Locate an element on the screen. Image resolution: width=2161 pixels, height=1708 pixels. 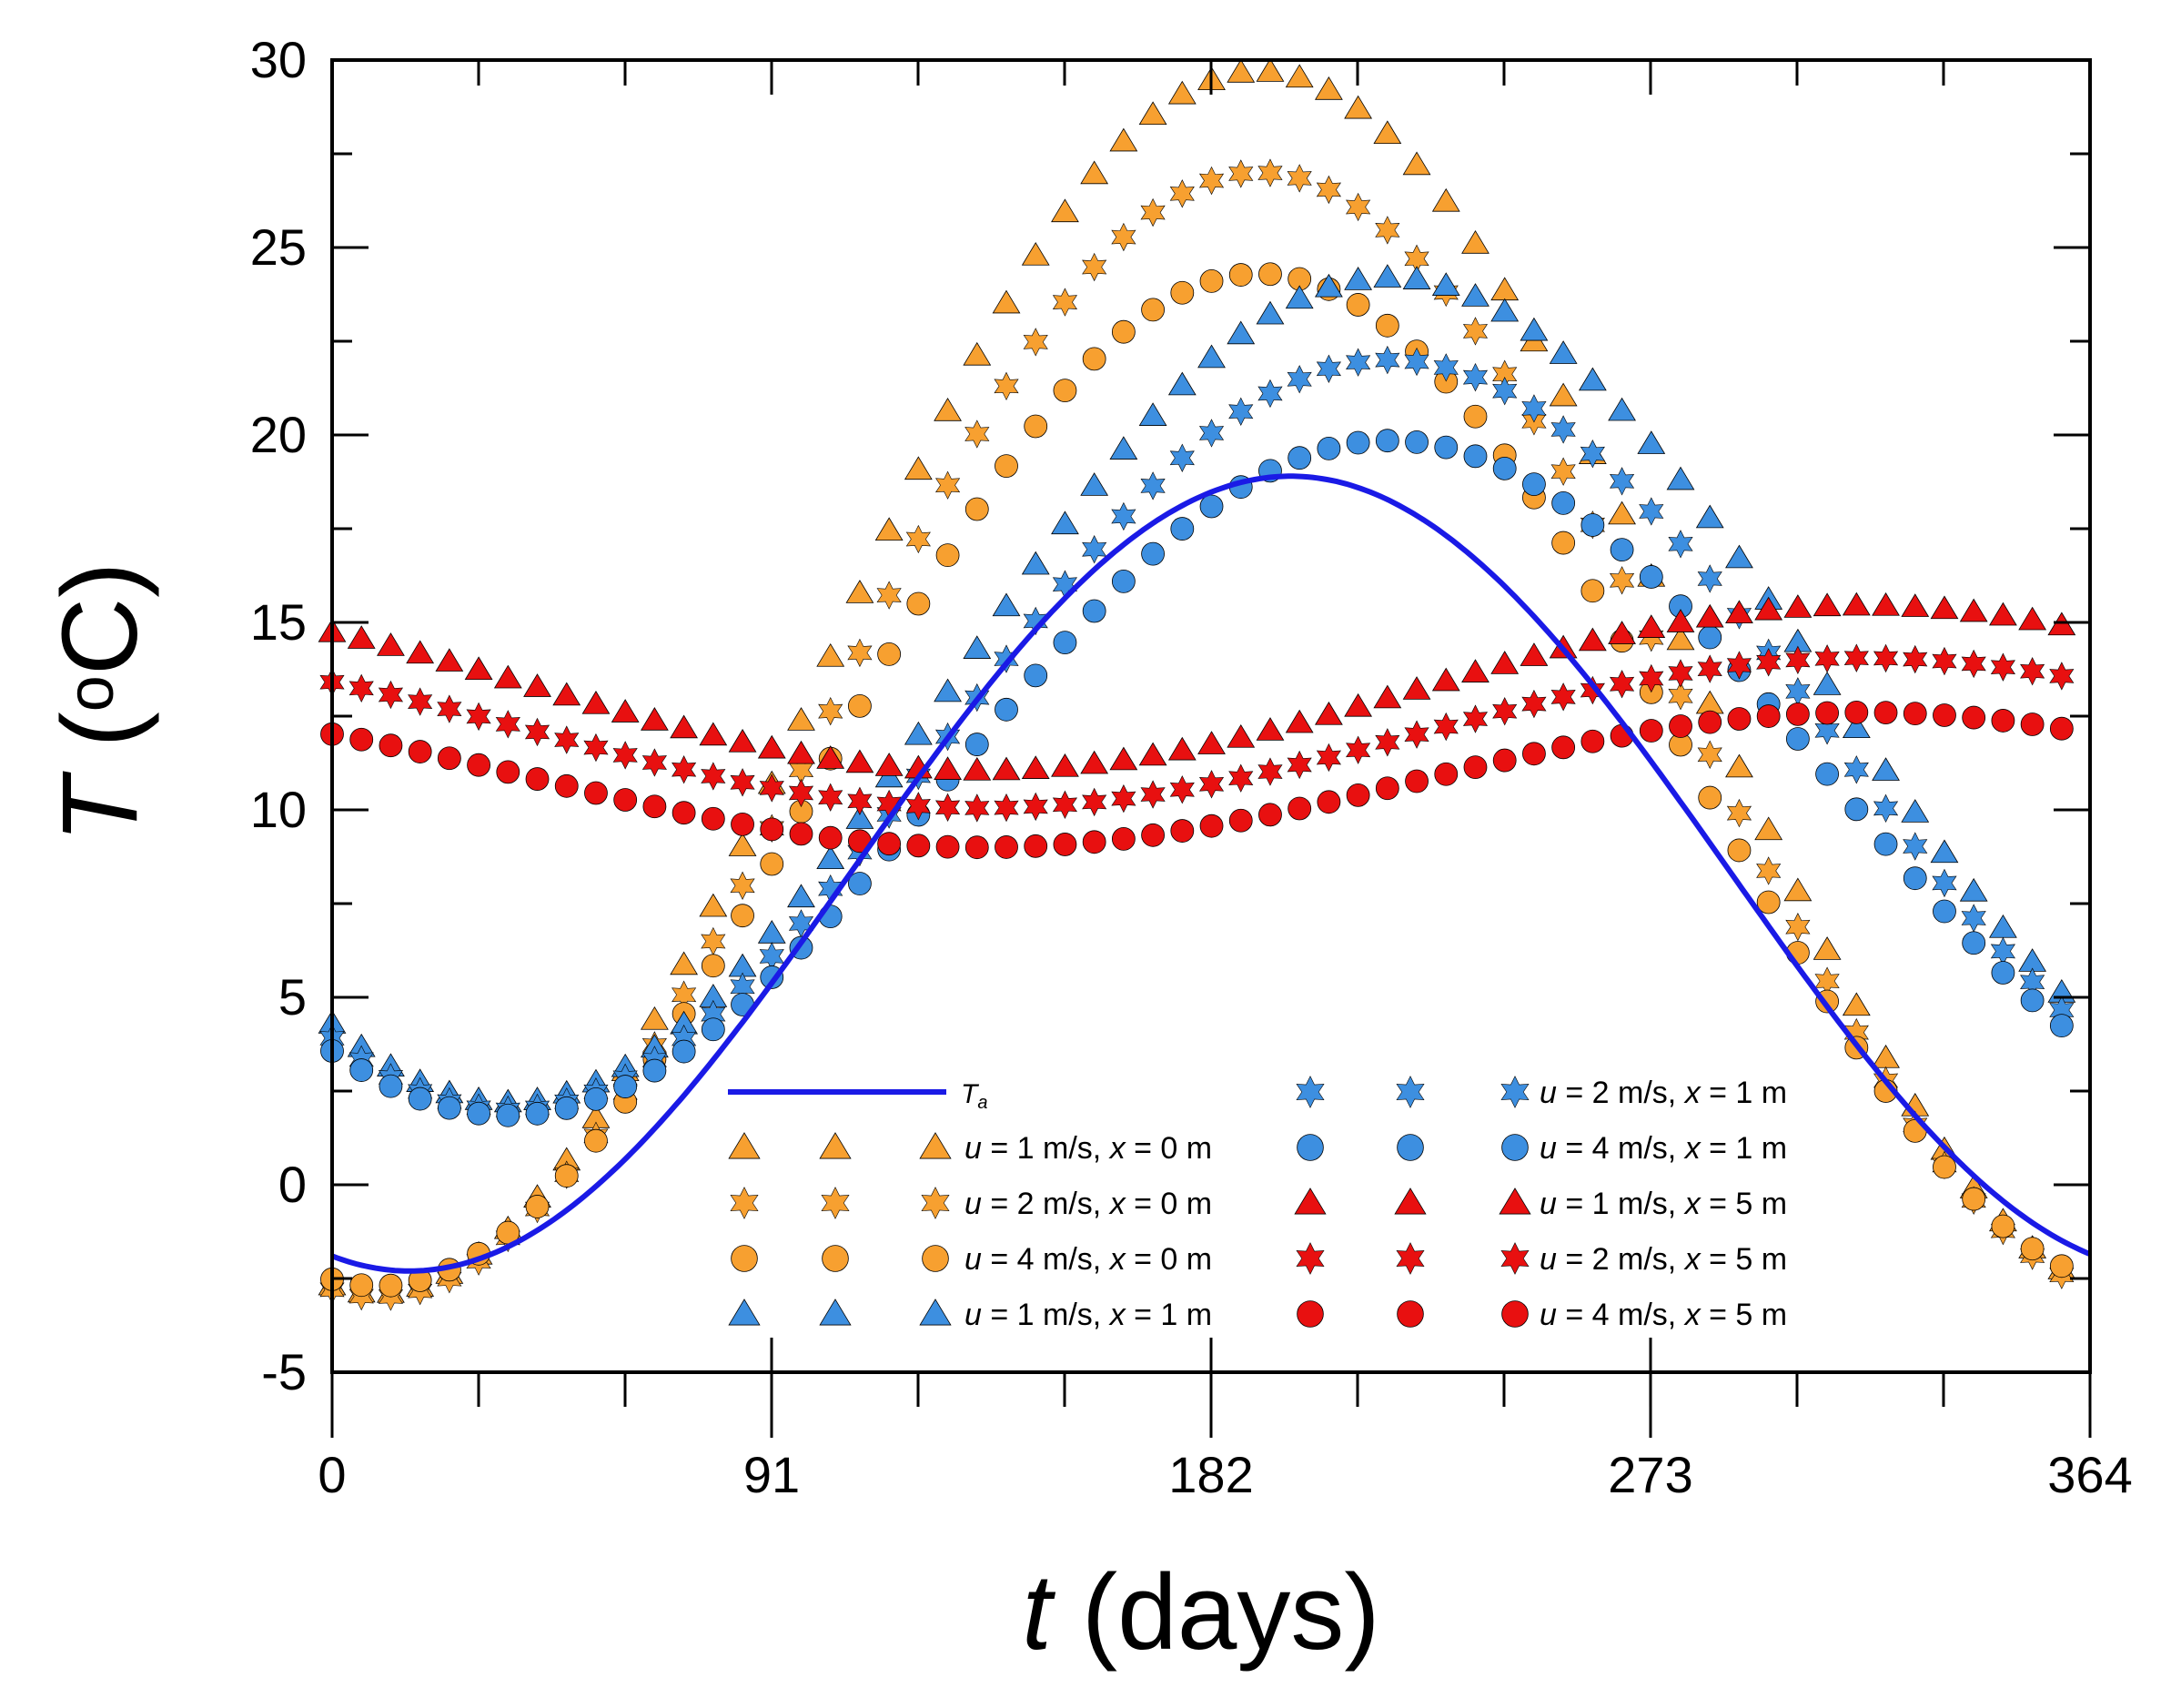
legend-label-u4x5: u = 4 m/s, x = 5 m is located at coordinates (1663, 1315).